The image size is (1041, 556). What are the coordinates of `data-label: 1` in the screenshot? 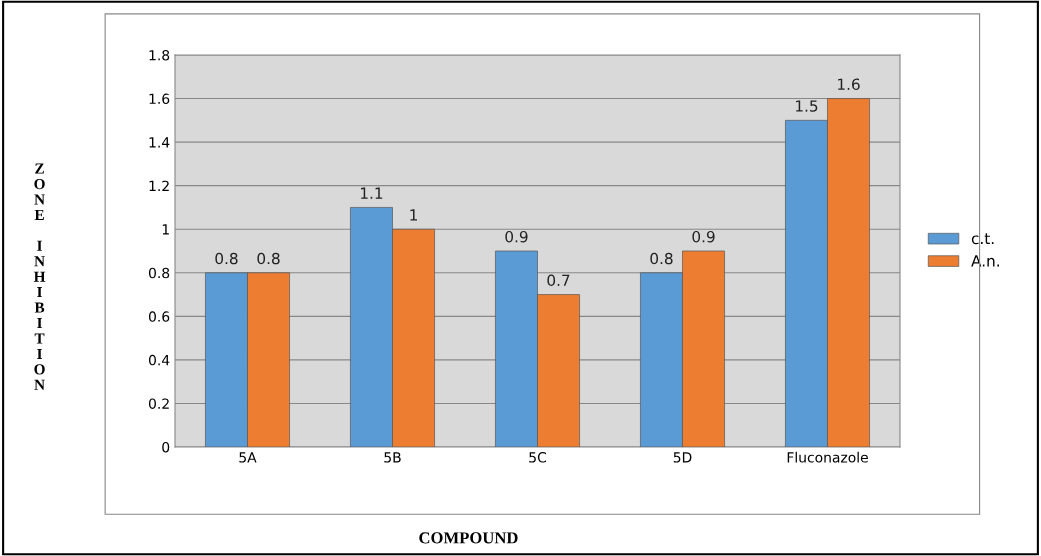 It's located at (413, 215).